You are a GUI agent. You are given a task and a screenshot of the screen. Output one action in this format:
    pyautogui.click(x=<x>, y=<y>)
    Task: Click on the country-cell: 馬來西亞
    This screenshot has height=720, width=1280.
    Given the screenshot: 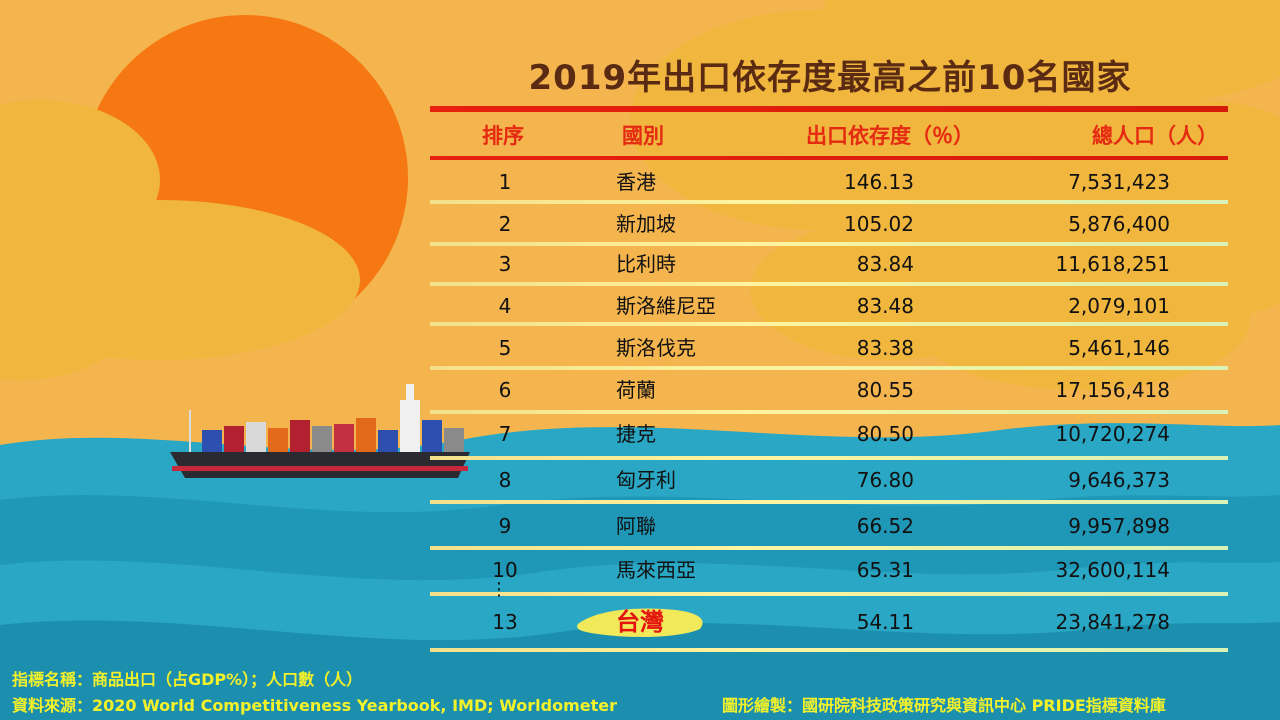 What is the action you would take?
    pyautogui.click(x=656, y=570)
    